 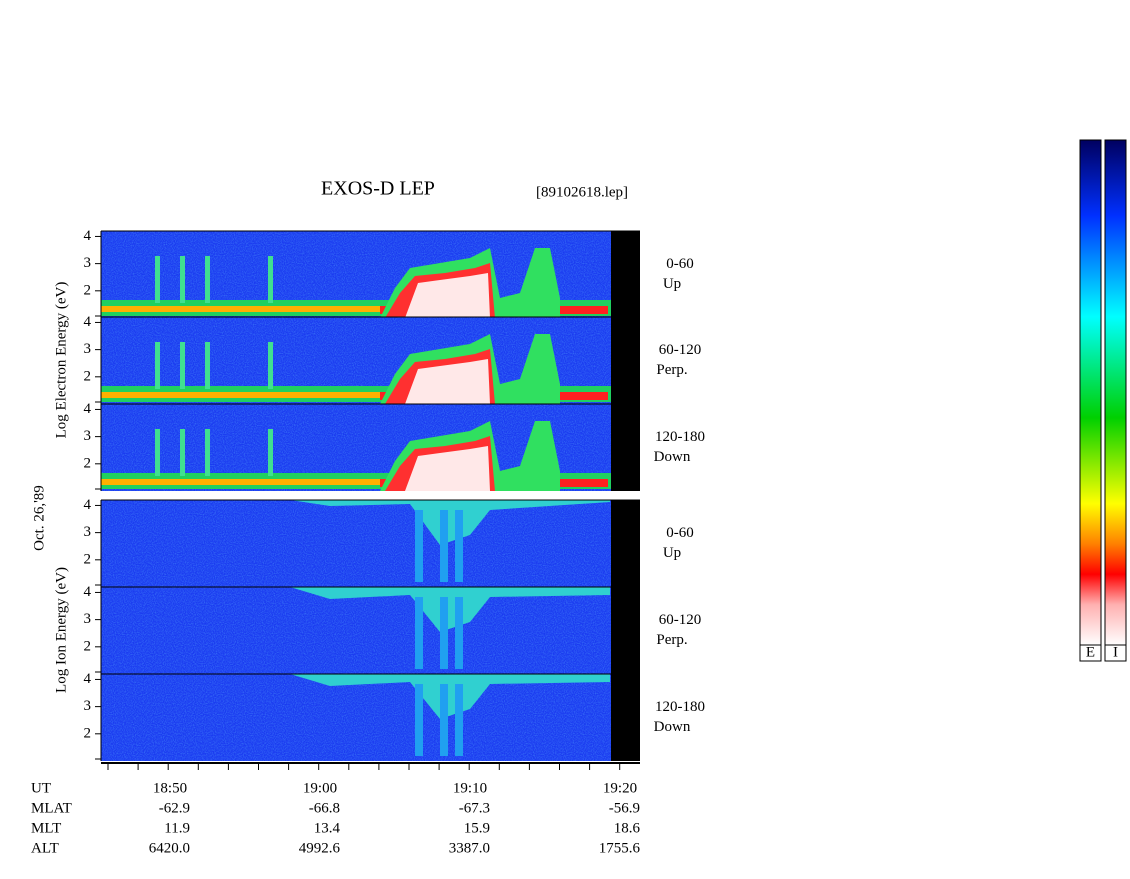 I want to click on row-label: UT, so click(x=41, y=788).